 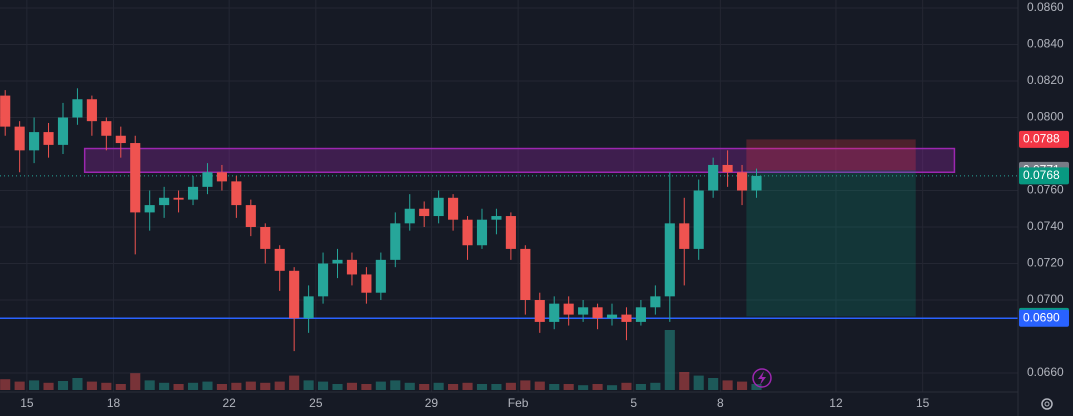 I want to click on x-tick-label: 15, so click(x=27, y=403).